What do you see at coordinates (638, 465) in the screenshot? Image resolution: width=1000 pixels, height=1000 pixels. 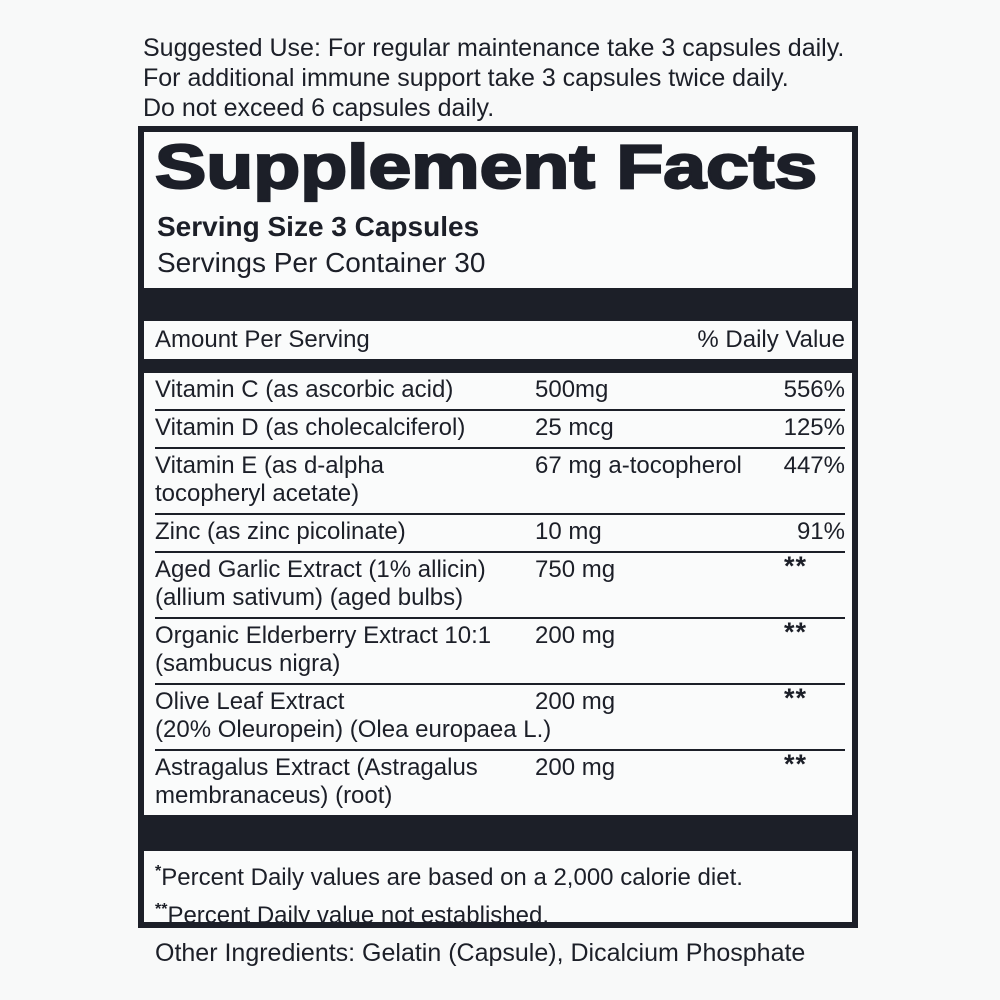 I see `ingredient-amount: 67 mg a-tocopherol` at bounding box center [638, 465].